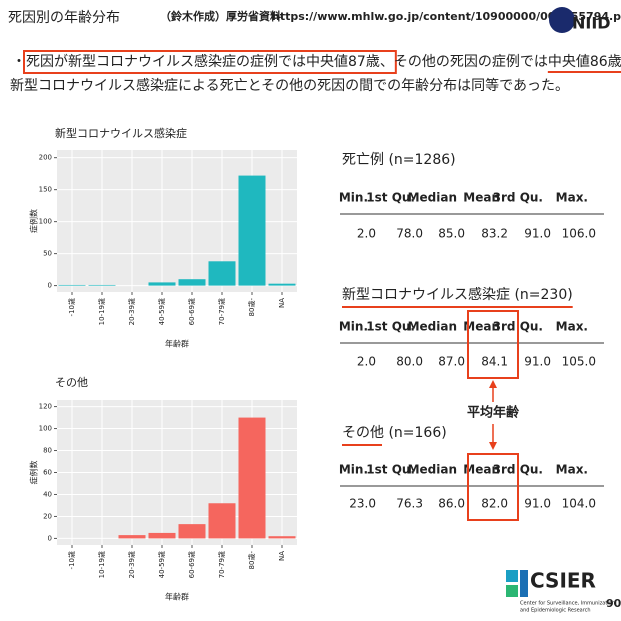  What do you see at coordinates (471, 62) in the screenshot?
I see `summary-segment: その他の死因の症例では` at bounding box center [471, 62].